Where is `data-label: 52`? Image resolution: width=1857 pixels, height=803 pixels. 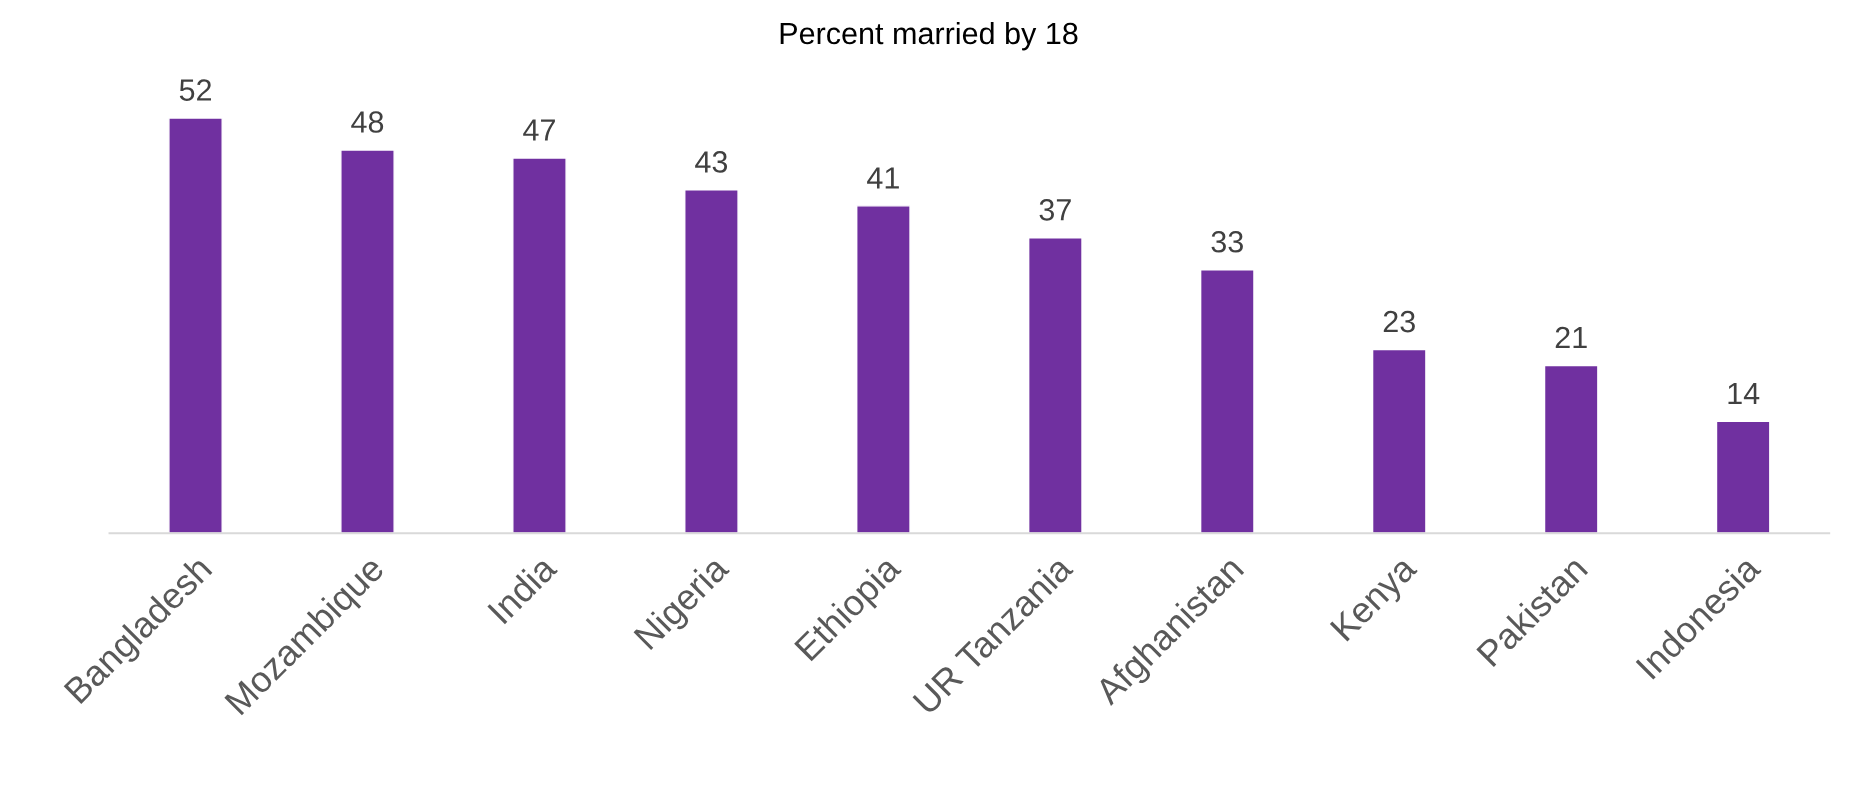 data-label: 52 is located at coordinates (195, 90).